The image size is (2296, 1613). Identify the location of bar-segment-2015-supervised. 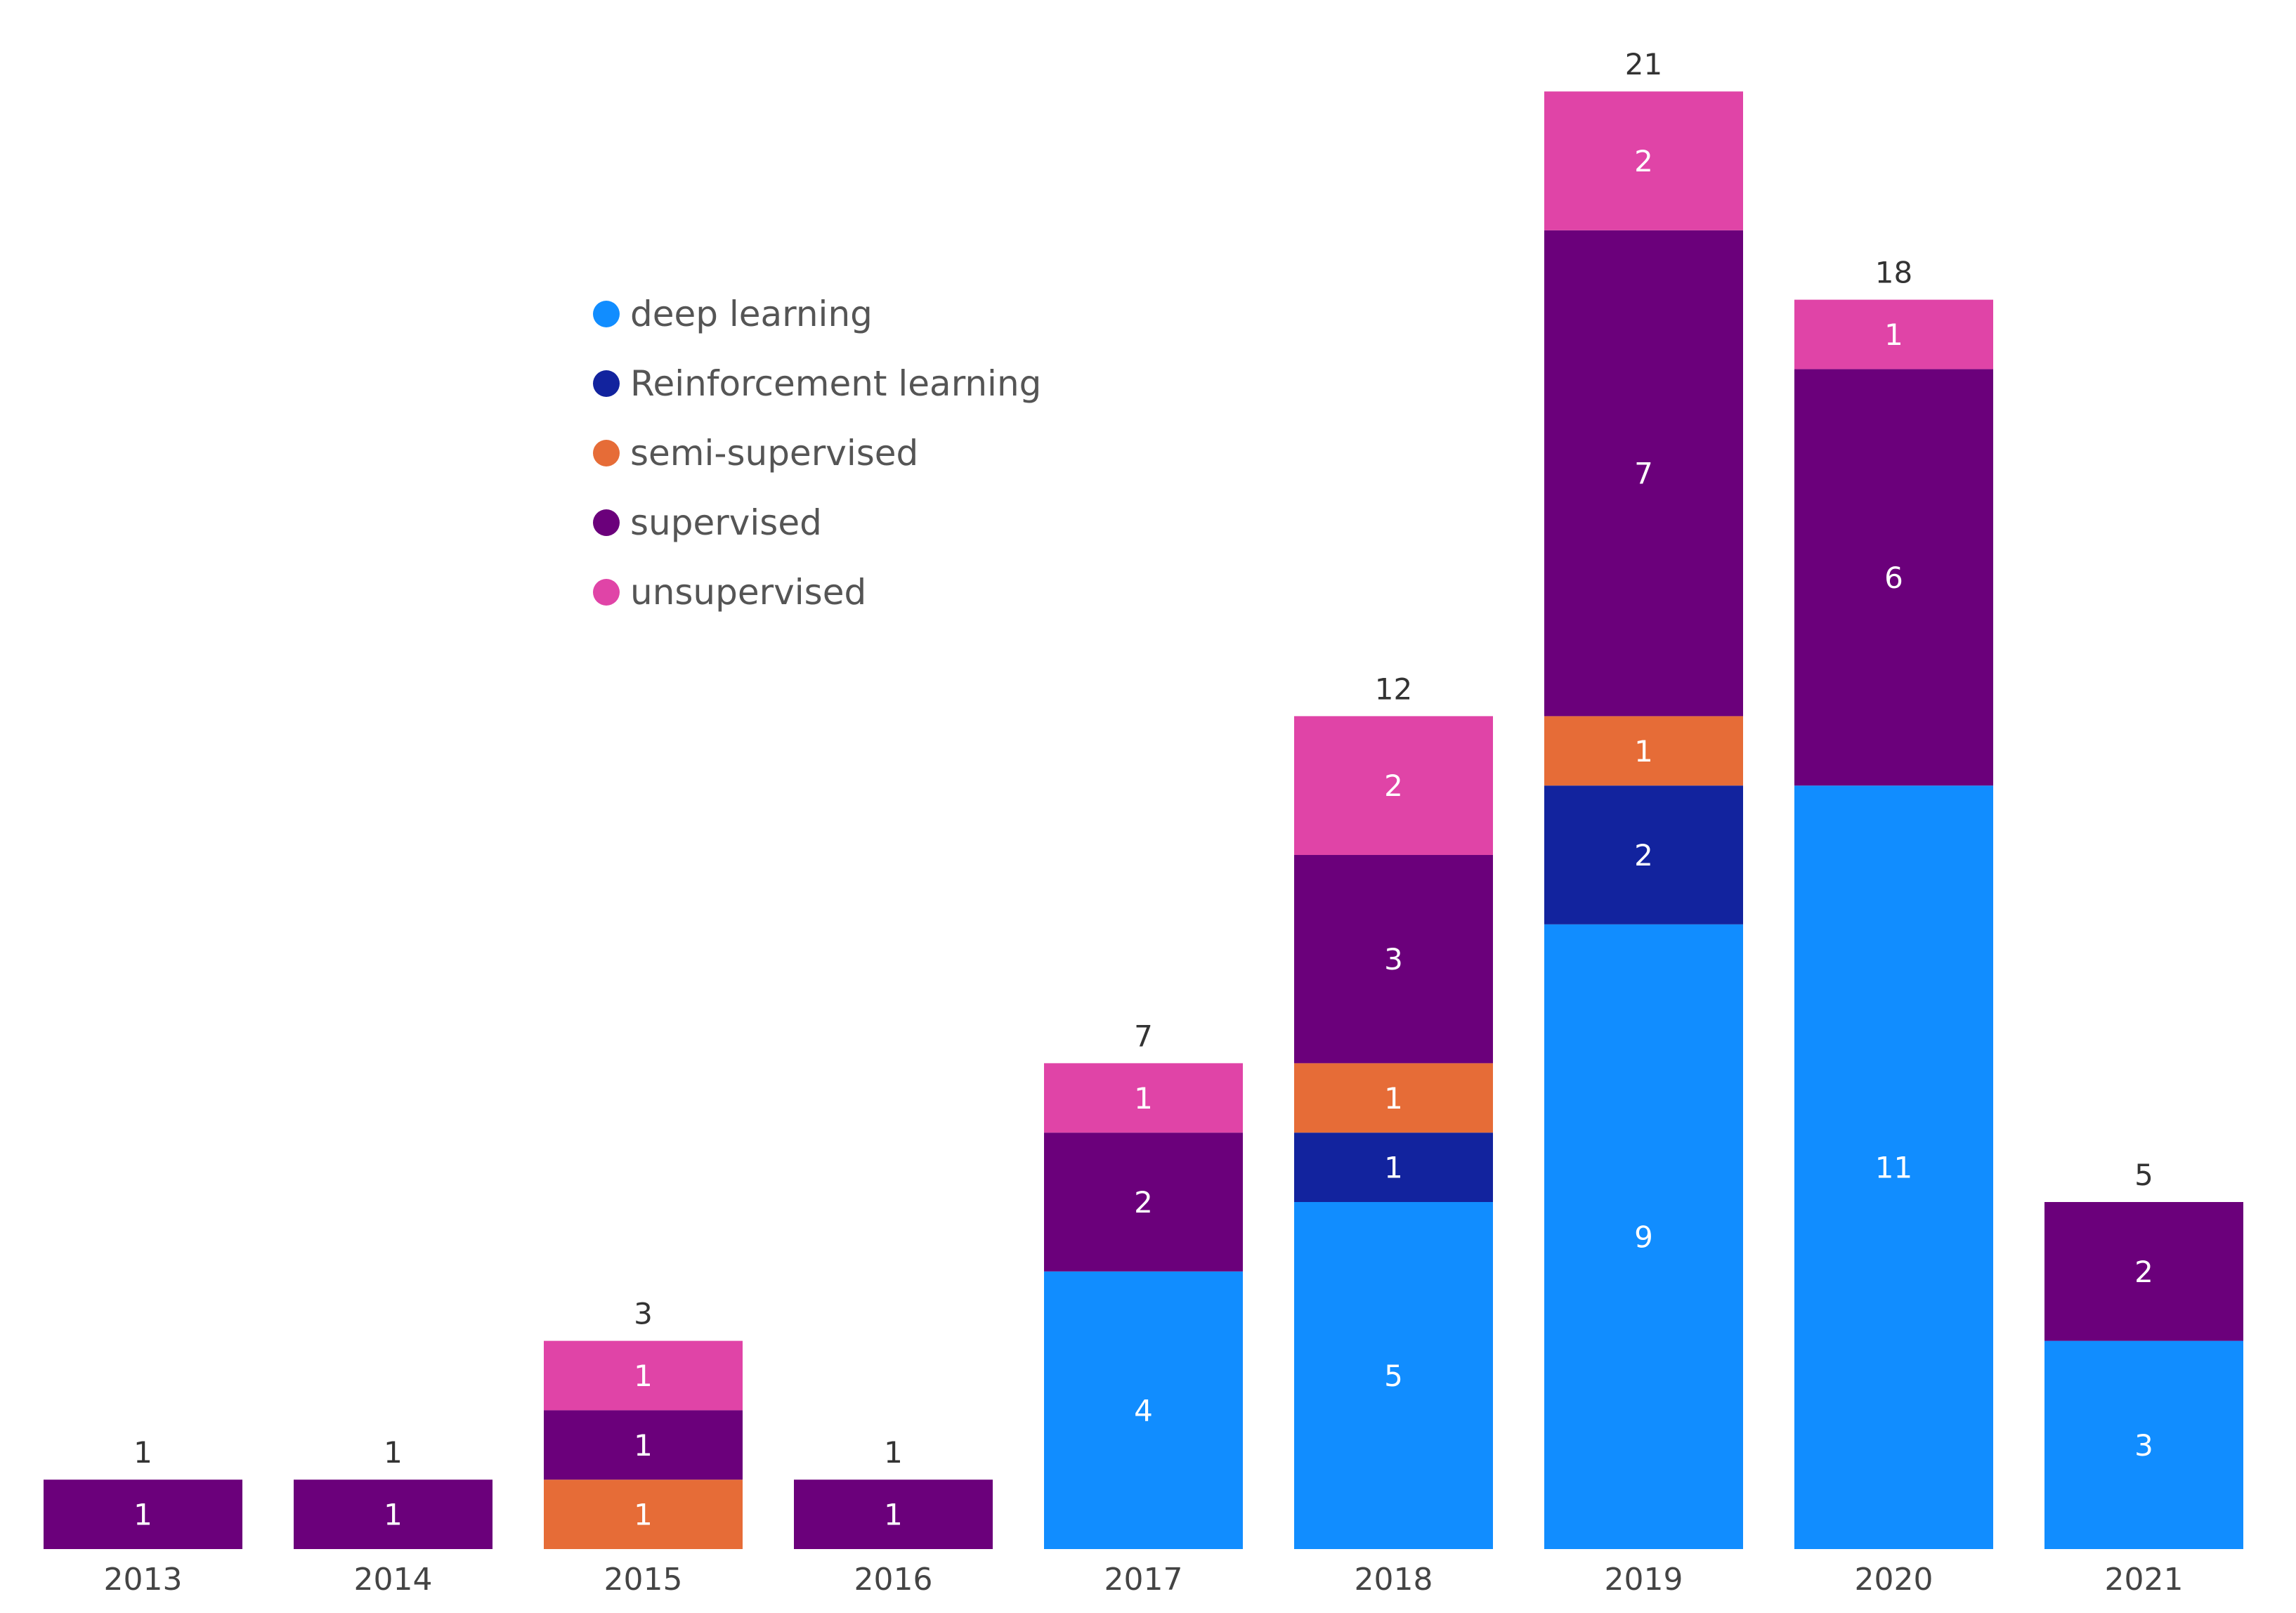
(643, 1445).